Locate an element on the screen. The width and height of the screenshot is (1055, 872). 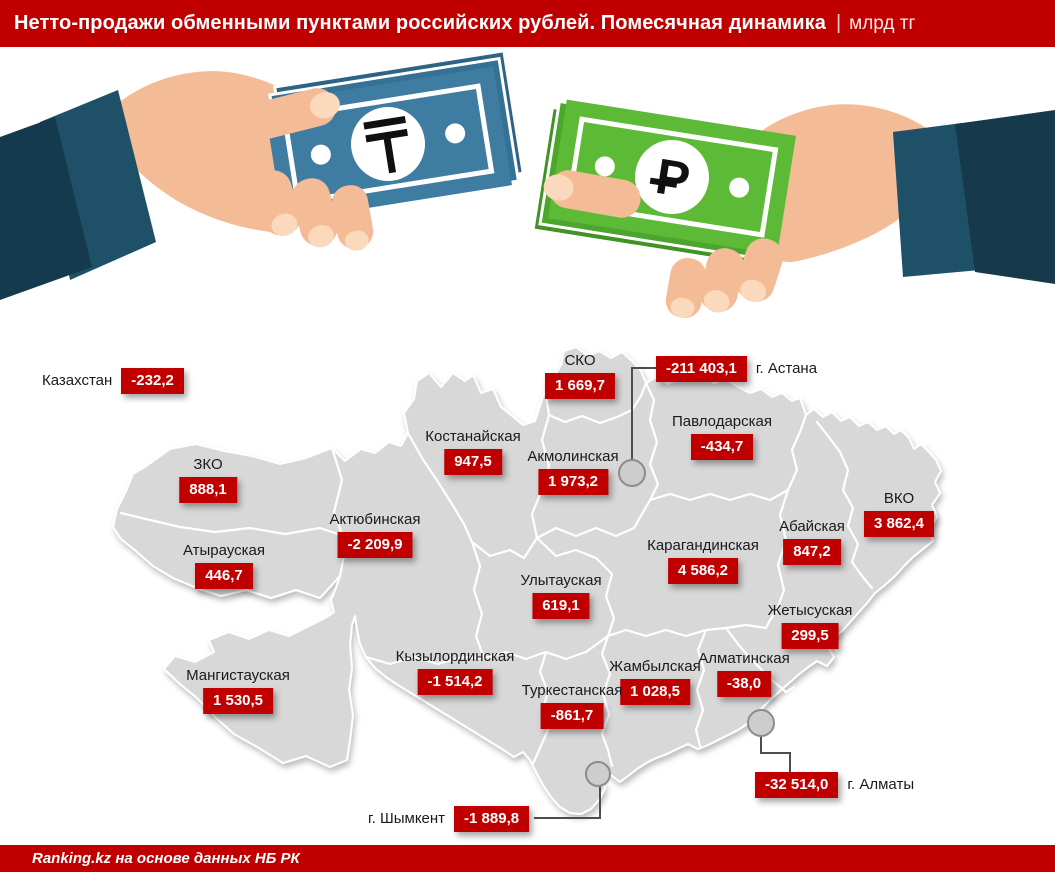
city-markers is located at coordinates (680, 623).